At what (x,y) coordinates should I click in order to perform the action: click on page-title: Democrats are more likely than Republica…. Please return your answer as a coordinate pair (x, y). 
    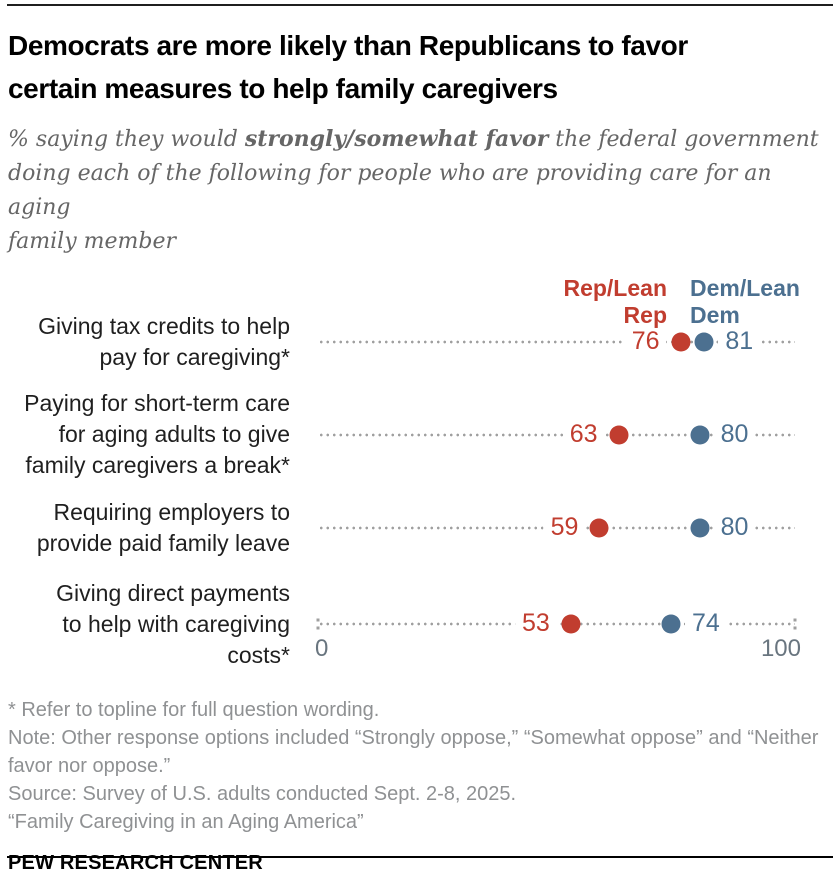
    Looking at the image, I should click on (348, 67).